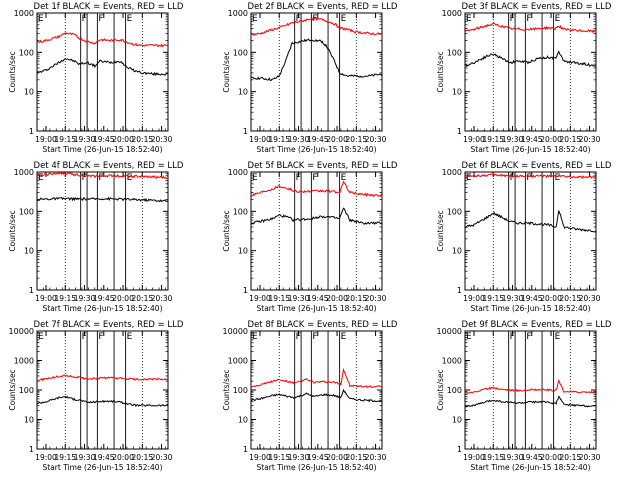  I want to click on chart-title: Det 7f BLACK = Events, RED = LLD, so click(109, 325).